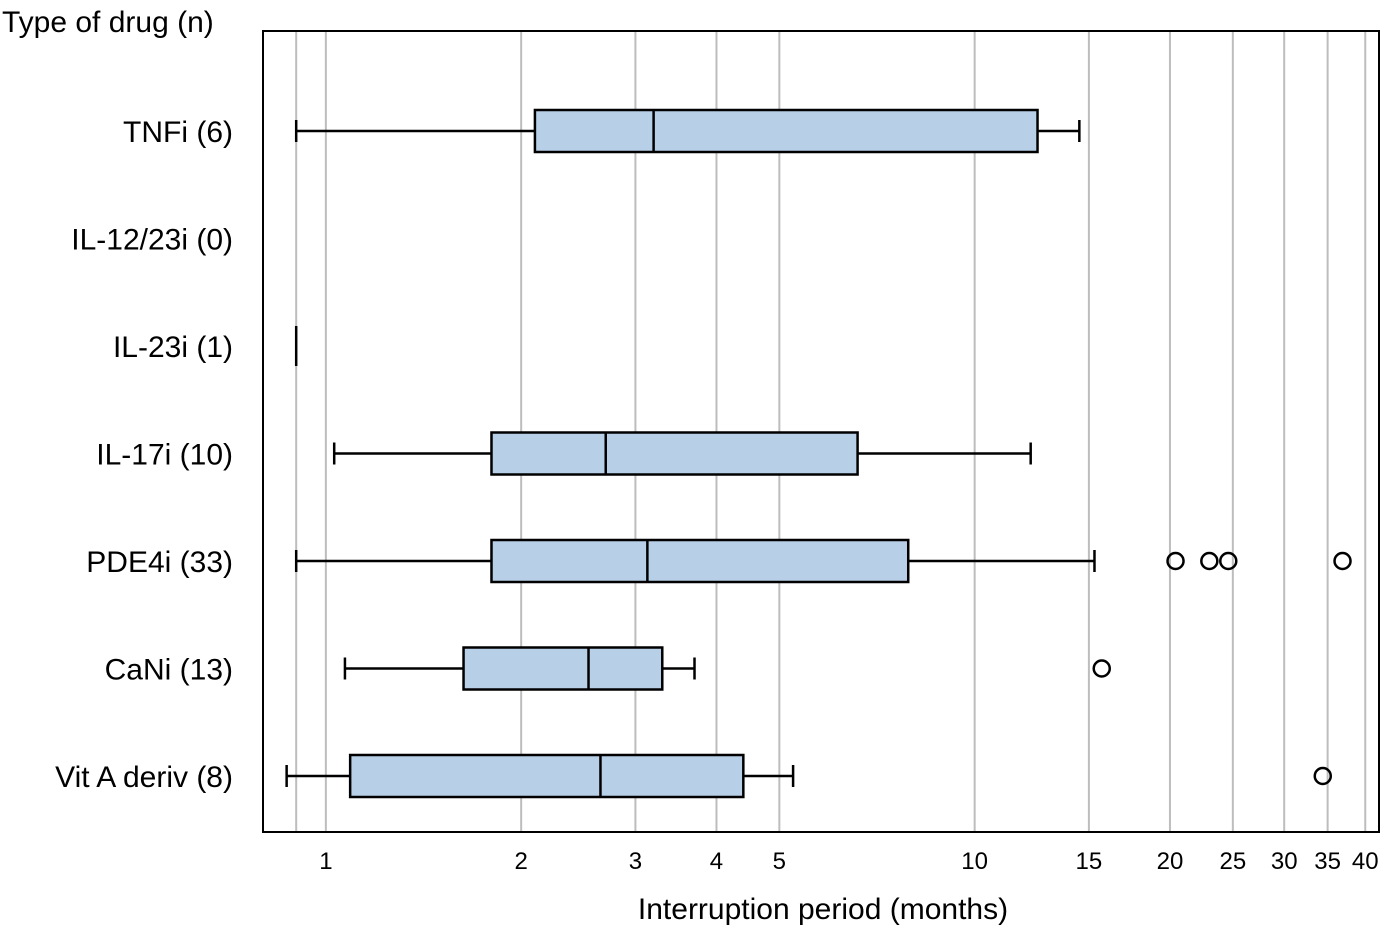 The height and width of the screenshot is (929, 1384). I want to click on category-label: IL-17i (10), so click(164, 455).